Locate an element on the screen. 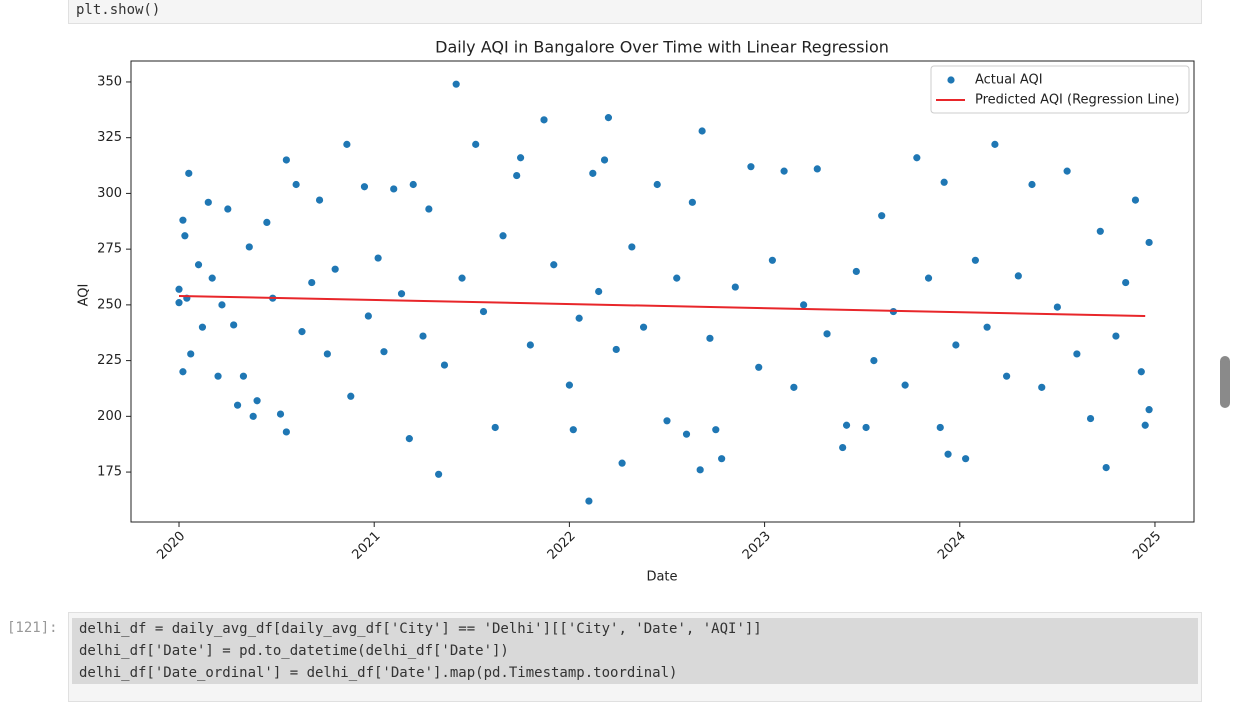 Image resolution: width=1242 pixels, height=702 pixels. legend-label: Actual AQI is located at coordinates (1009, 80).